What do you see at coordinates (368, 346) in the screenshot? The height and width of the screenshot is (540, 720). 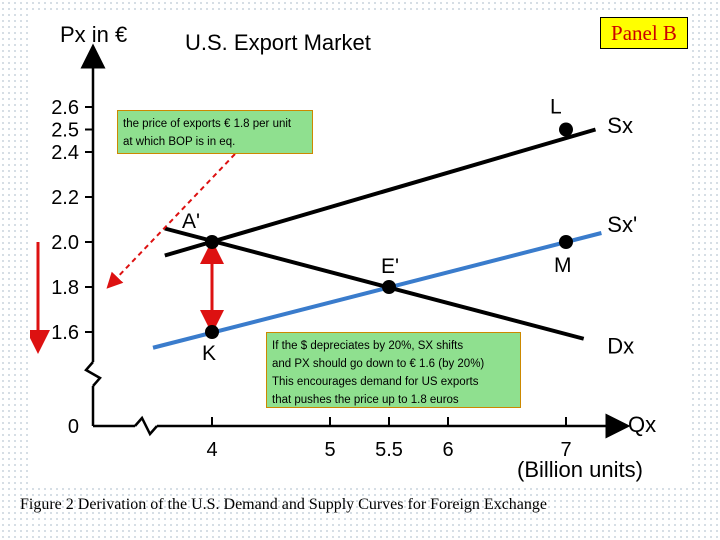 I see `depreciation-note-line-1: If the $ depreciates by 20%, SX shifts` at bounding box center [368, 346].